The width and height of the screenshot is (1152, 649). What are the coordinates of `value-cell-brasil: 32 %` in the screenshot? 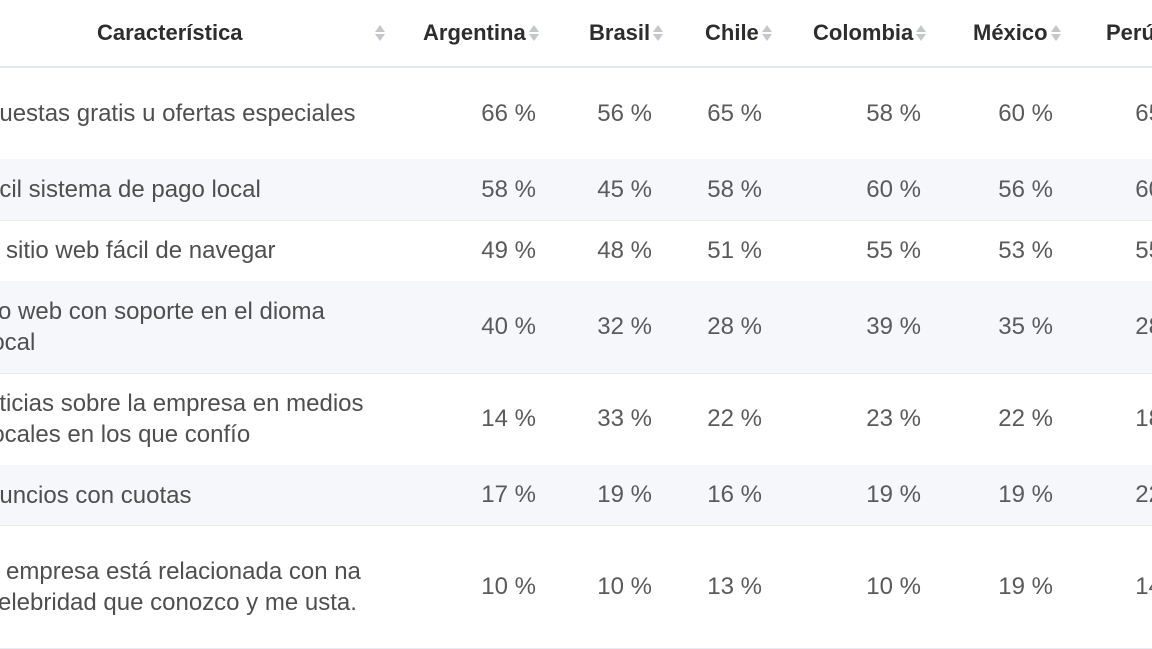 It's located at (624, 326).